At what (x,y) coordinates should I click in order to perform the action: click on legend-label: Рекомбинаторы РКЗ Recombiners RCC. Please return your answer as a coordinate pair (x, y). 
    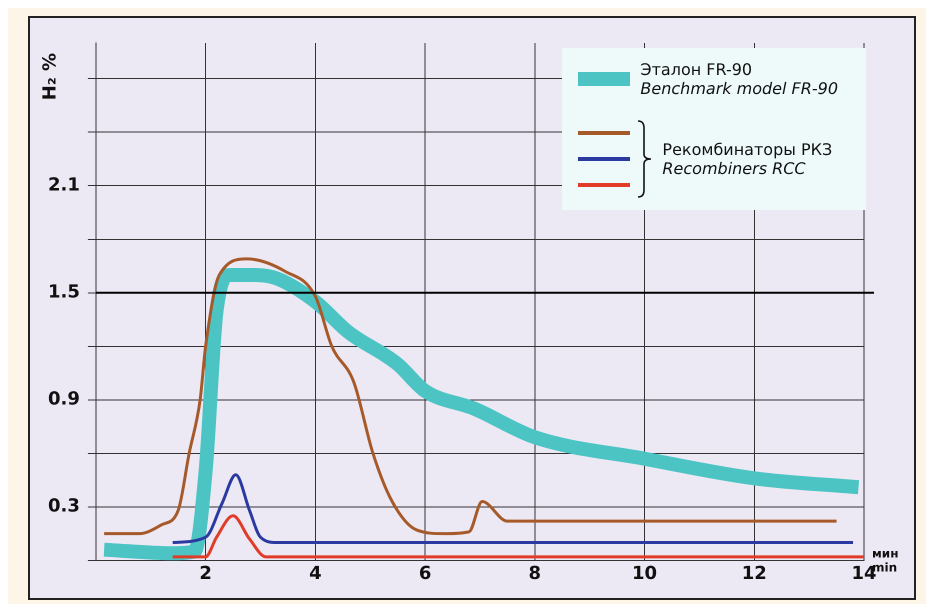
    Looking at the image, I should click on (747, 159).